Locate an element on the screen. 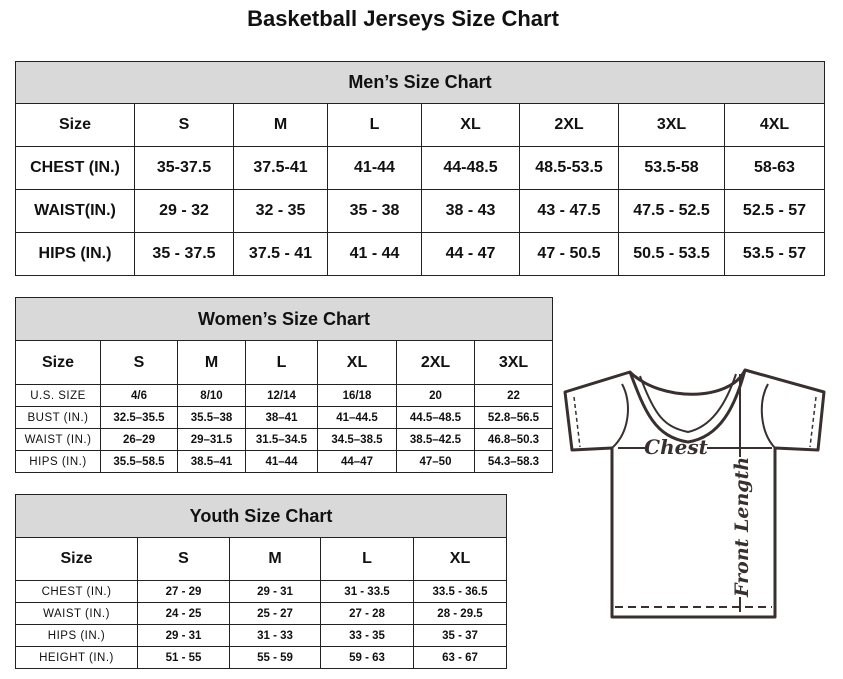 This screenshot has width=843, height=679. table-cell: 52.8–56.5 is located at coordinates (513, 417).